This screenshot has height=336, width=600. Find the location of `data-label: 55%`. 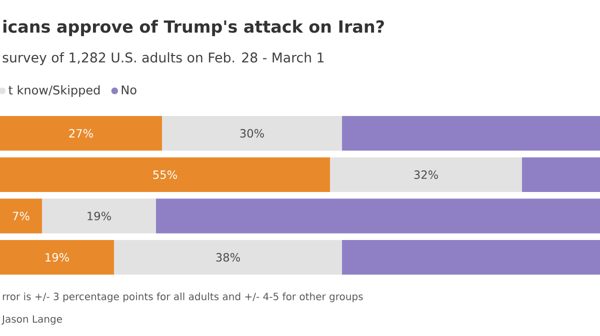

data-label: 55% is located at coordinates (165, 174).